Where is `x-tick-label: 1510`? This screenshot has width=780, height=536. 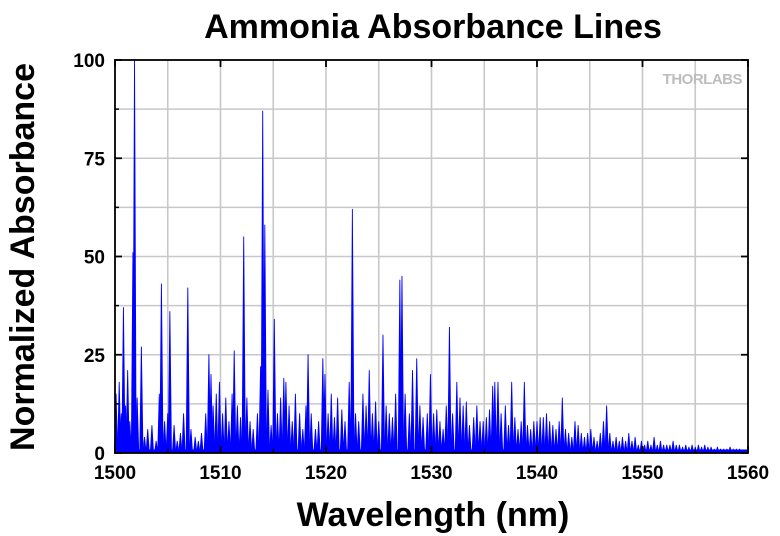
x-tick-label: 1510 is located at coordinates (220, 473).